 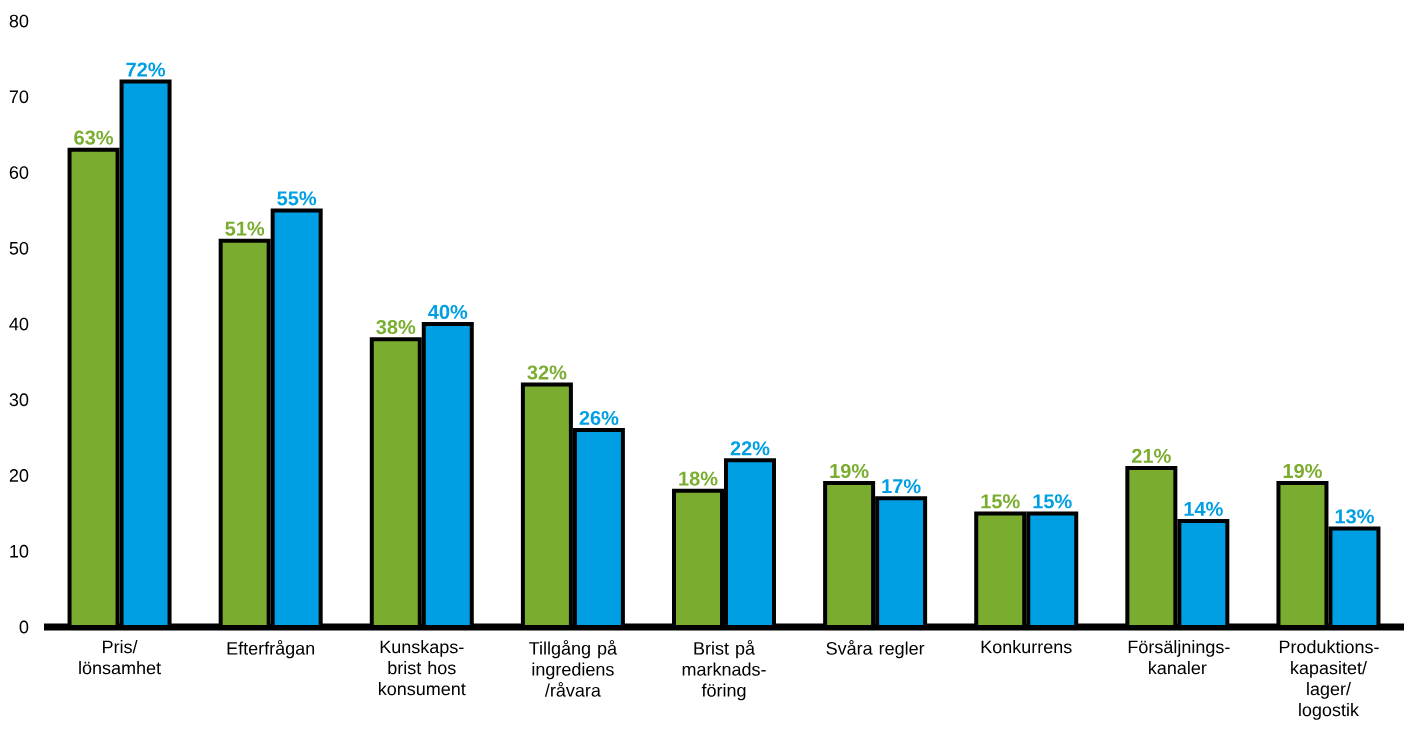 I want to click on x-tick-label: Försäljnings-kanaler, so click(x=1179, y=657).